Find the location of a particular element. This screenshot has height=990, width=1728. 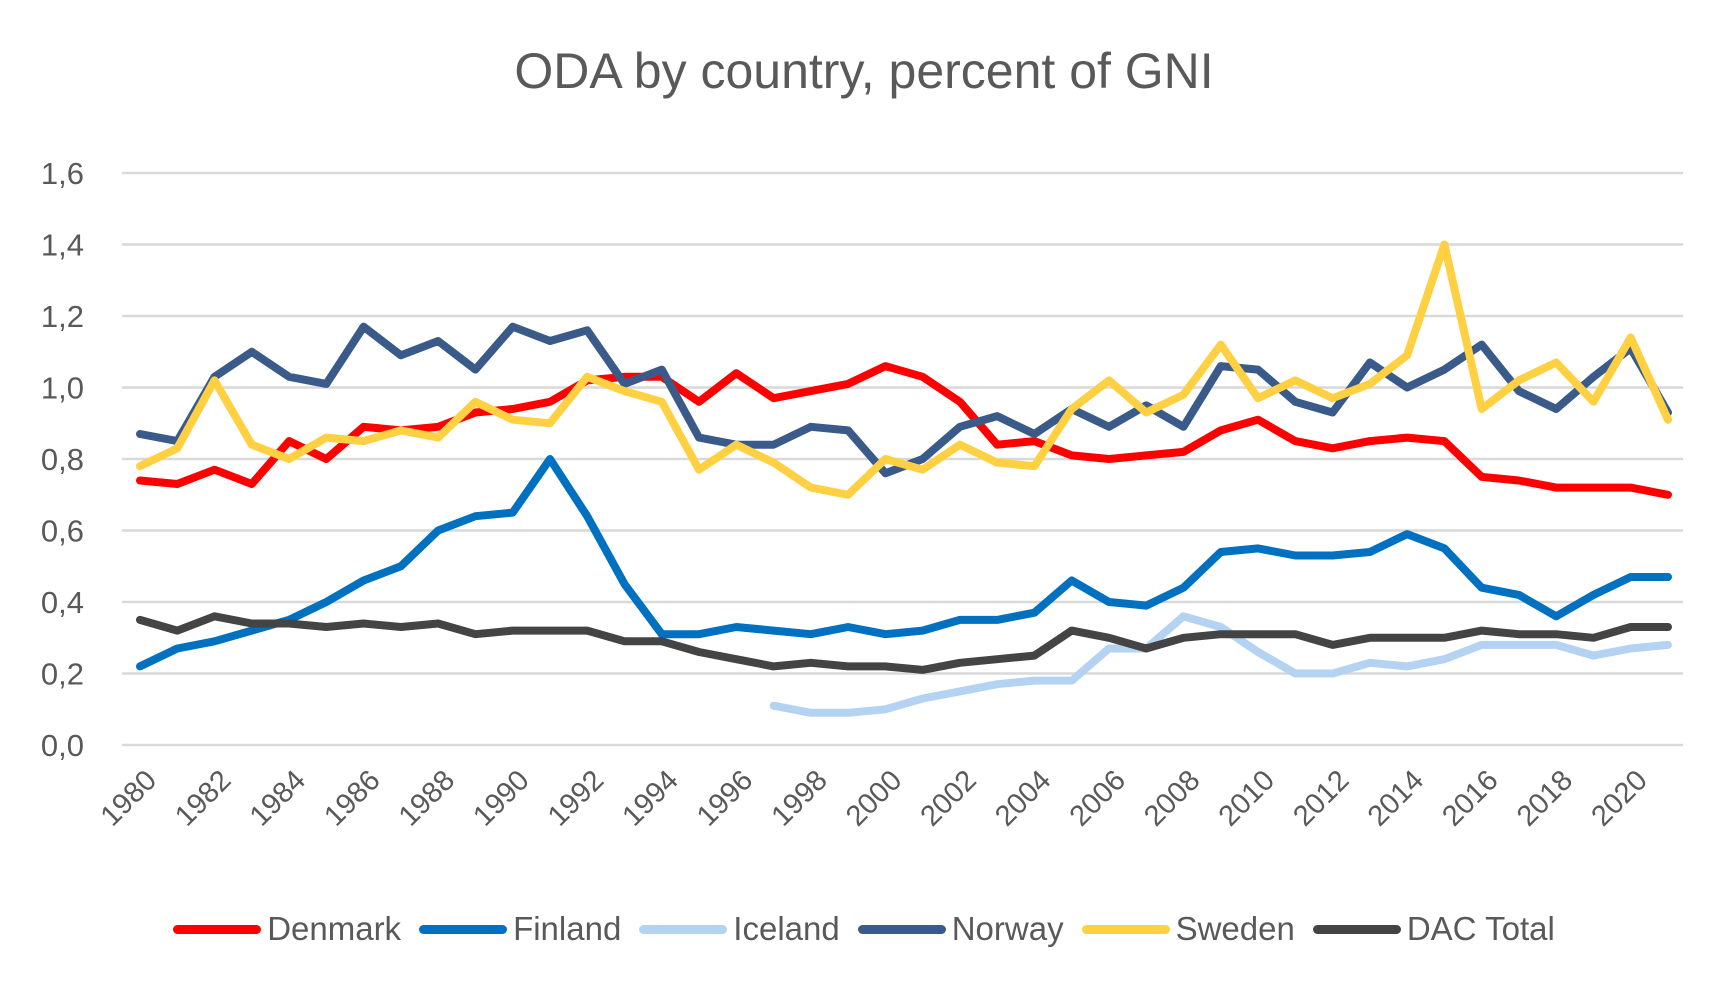

legend-item-finland: Finland is located at coordinates (520, 929).